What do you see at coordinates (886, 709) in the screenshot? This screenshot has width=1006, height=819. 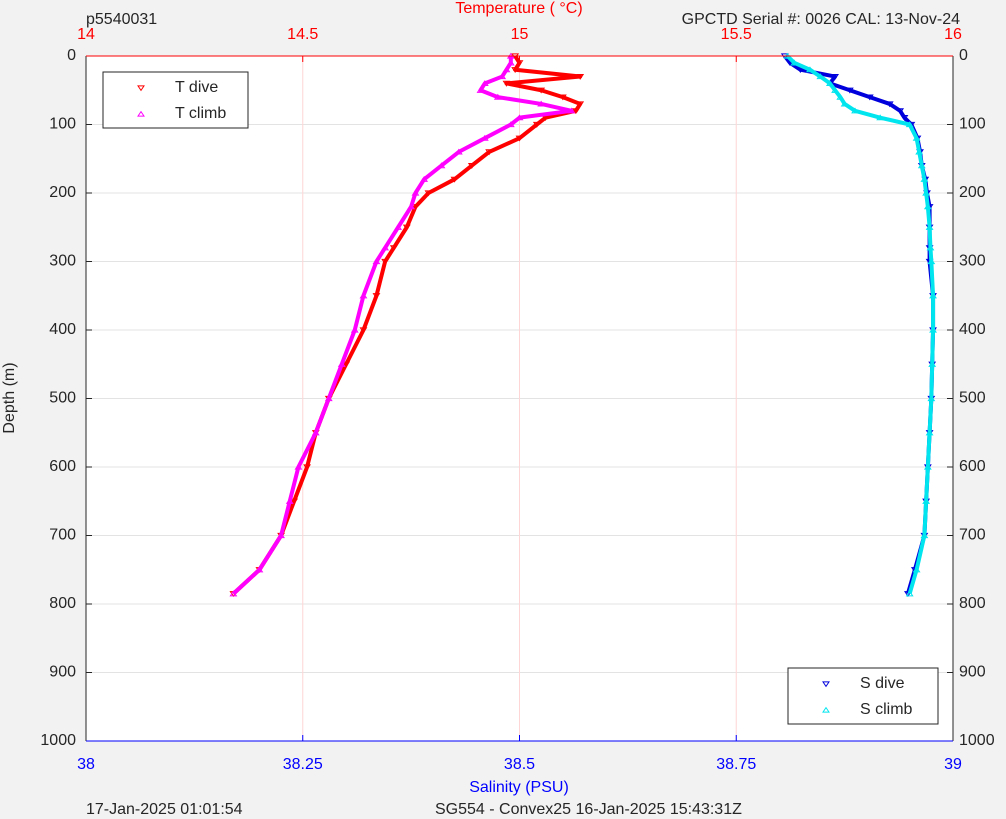 I see `legend-label: S climb` at bounding box center [886, 709].